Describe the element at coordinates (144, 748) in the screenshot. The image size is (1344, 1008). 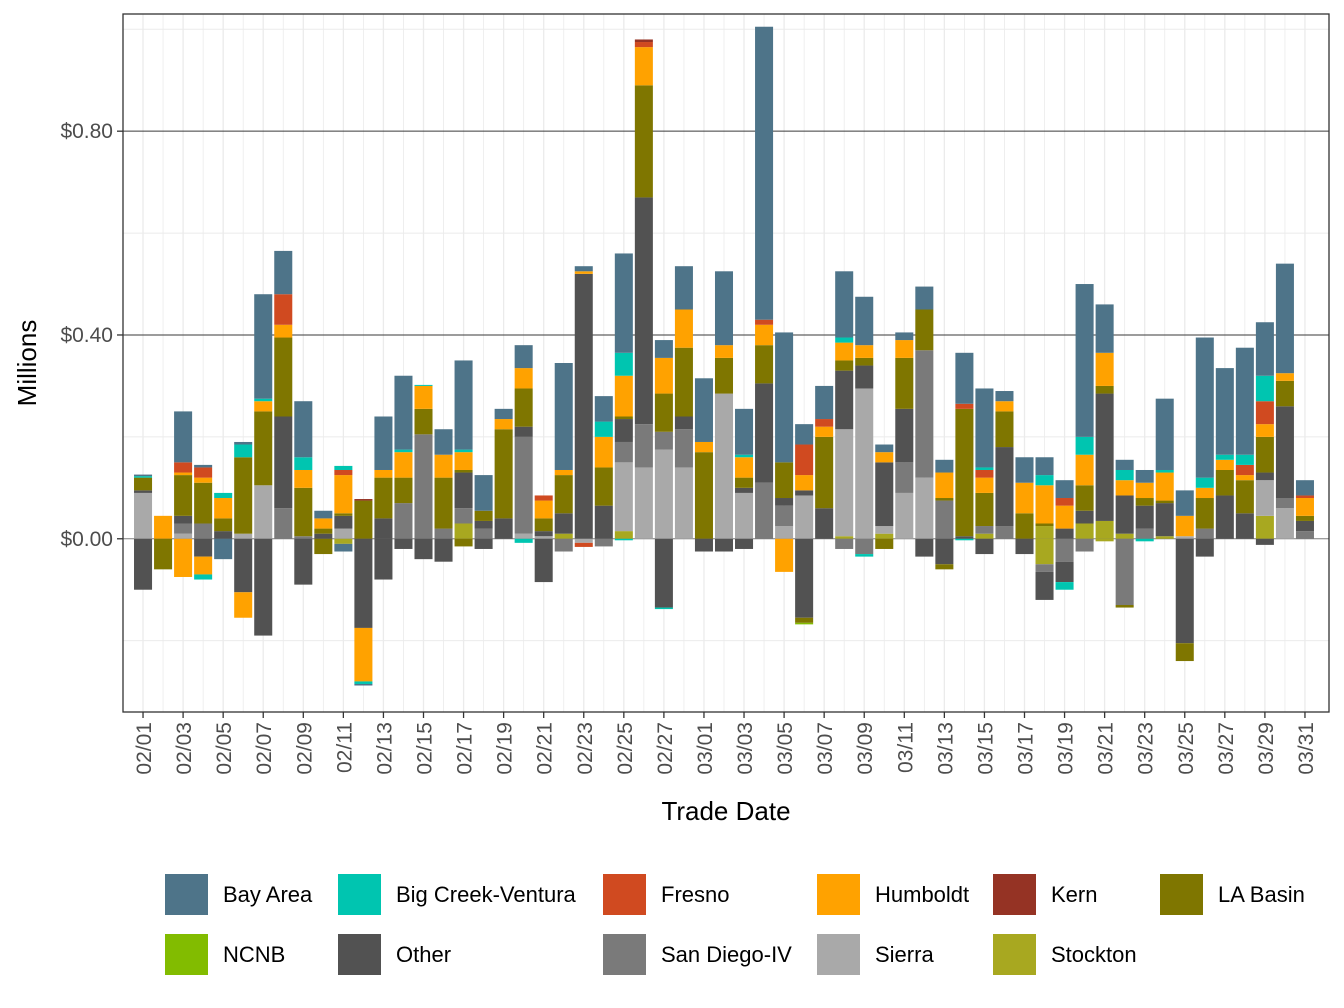
I see `x-tick-label: 02/01` at that location.